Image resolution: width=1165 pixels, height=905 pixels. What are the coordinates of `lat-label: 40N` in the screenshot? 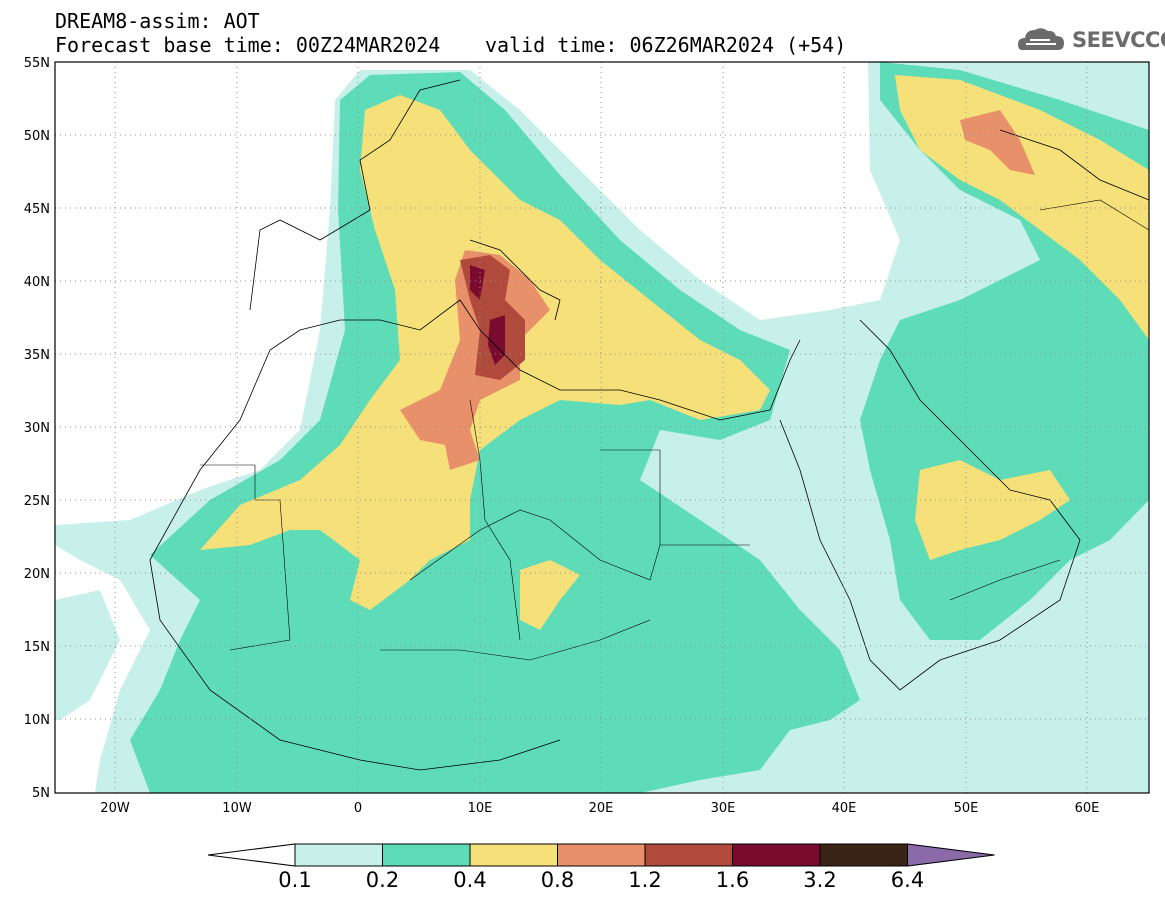 It's located at (37, 282).